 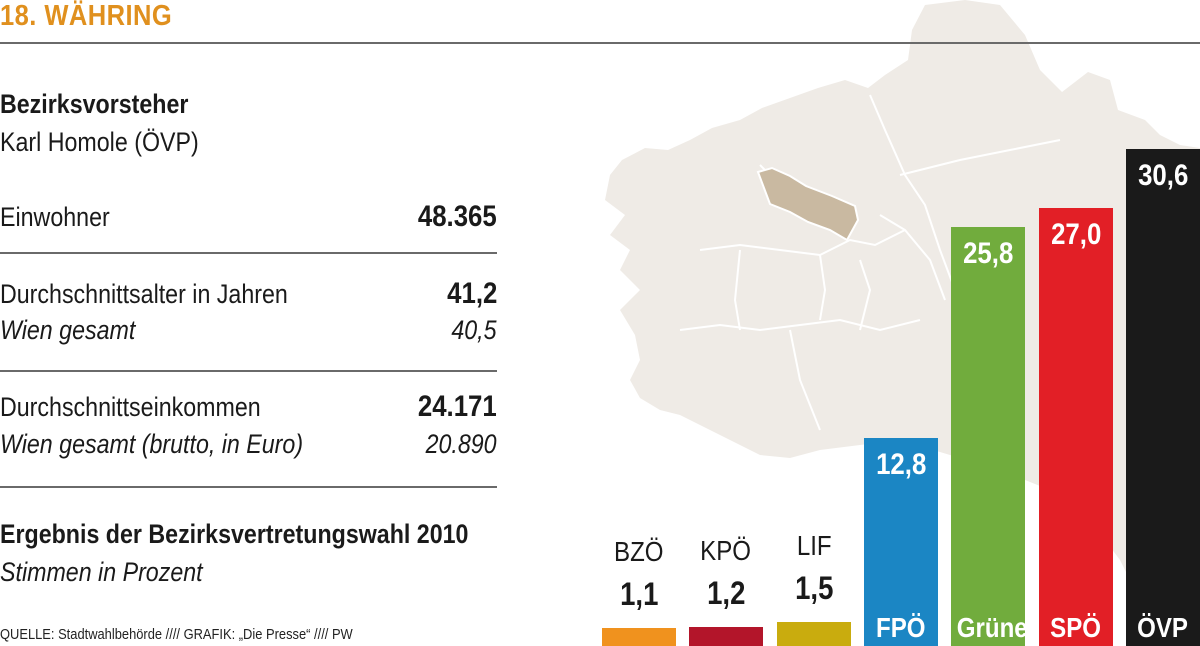 I want to click on bar-value-gruene: 25,8, so click(x=988, y=253).